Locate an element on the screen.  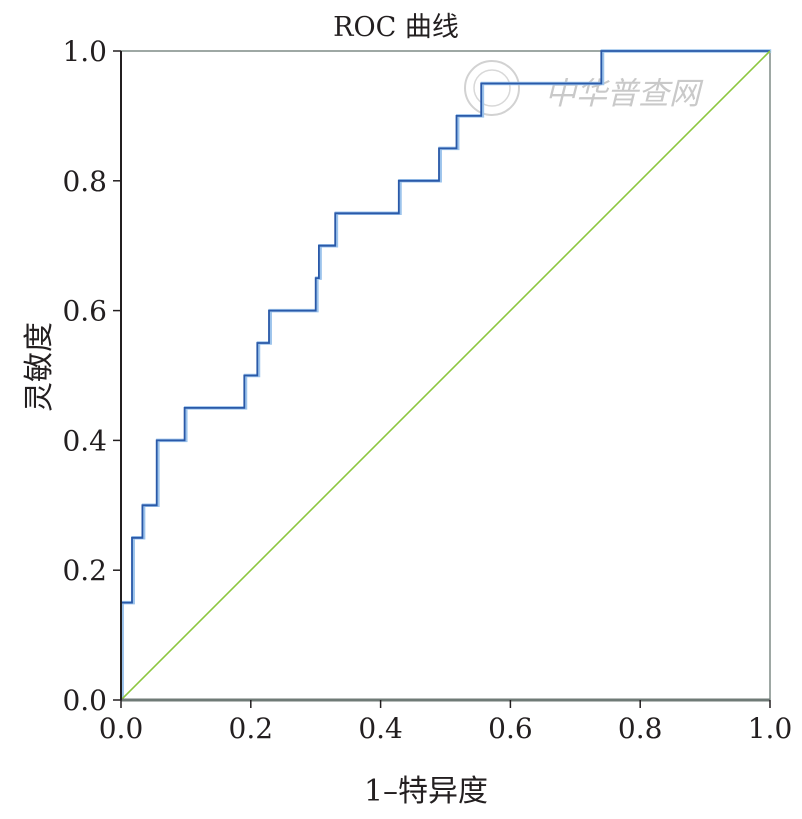
x-tick-label-2: 0.4 is located at coordinates (380, 728).